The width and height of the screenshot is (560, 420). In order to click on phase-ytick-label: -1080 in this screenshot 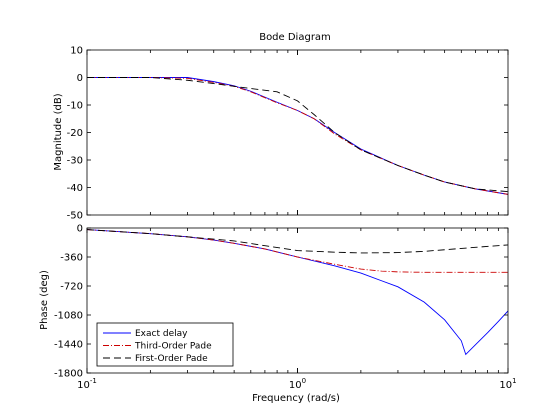, I will do `click(68, 316)`.